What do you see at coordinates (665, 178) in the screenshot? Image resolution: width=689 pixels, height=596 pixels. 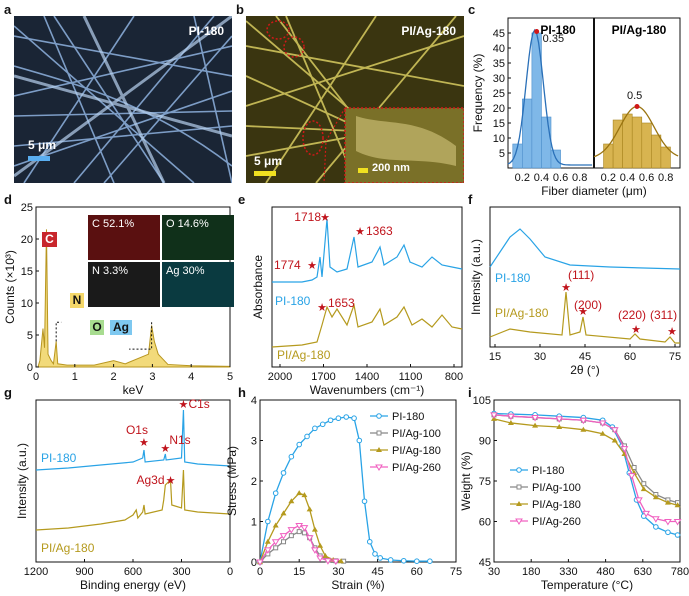 I see `chart-c-xtick-label: 0.8` at bounding box center [665, 178].